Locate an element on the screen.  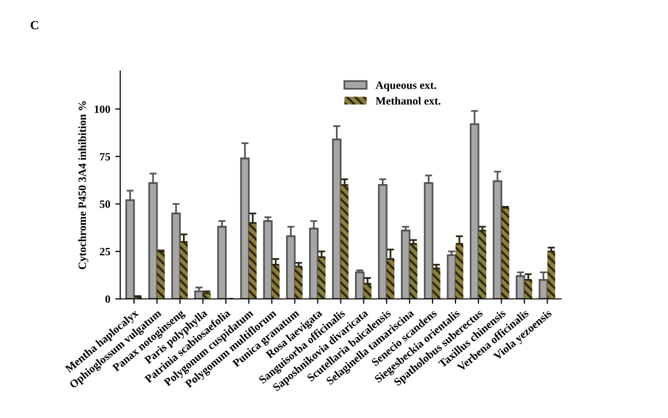
y-tick-label: 75 is located at coordinates (105, 156).